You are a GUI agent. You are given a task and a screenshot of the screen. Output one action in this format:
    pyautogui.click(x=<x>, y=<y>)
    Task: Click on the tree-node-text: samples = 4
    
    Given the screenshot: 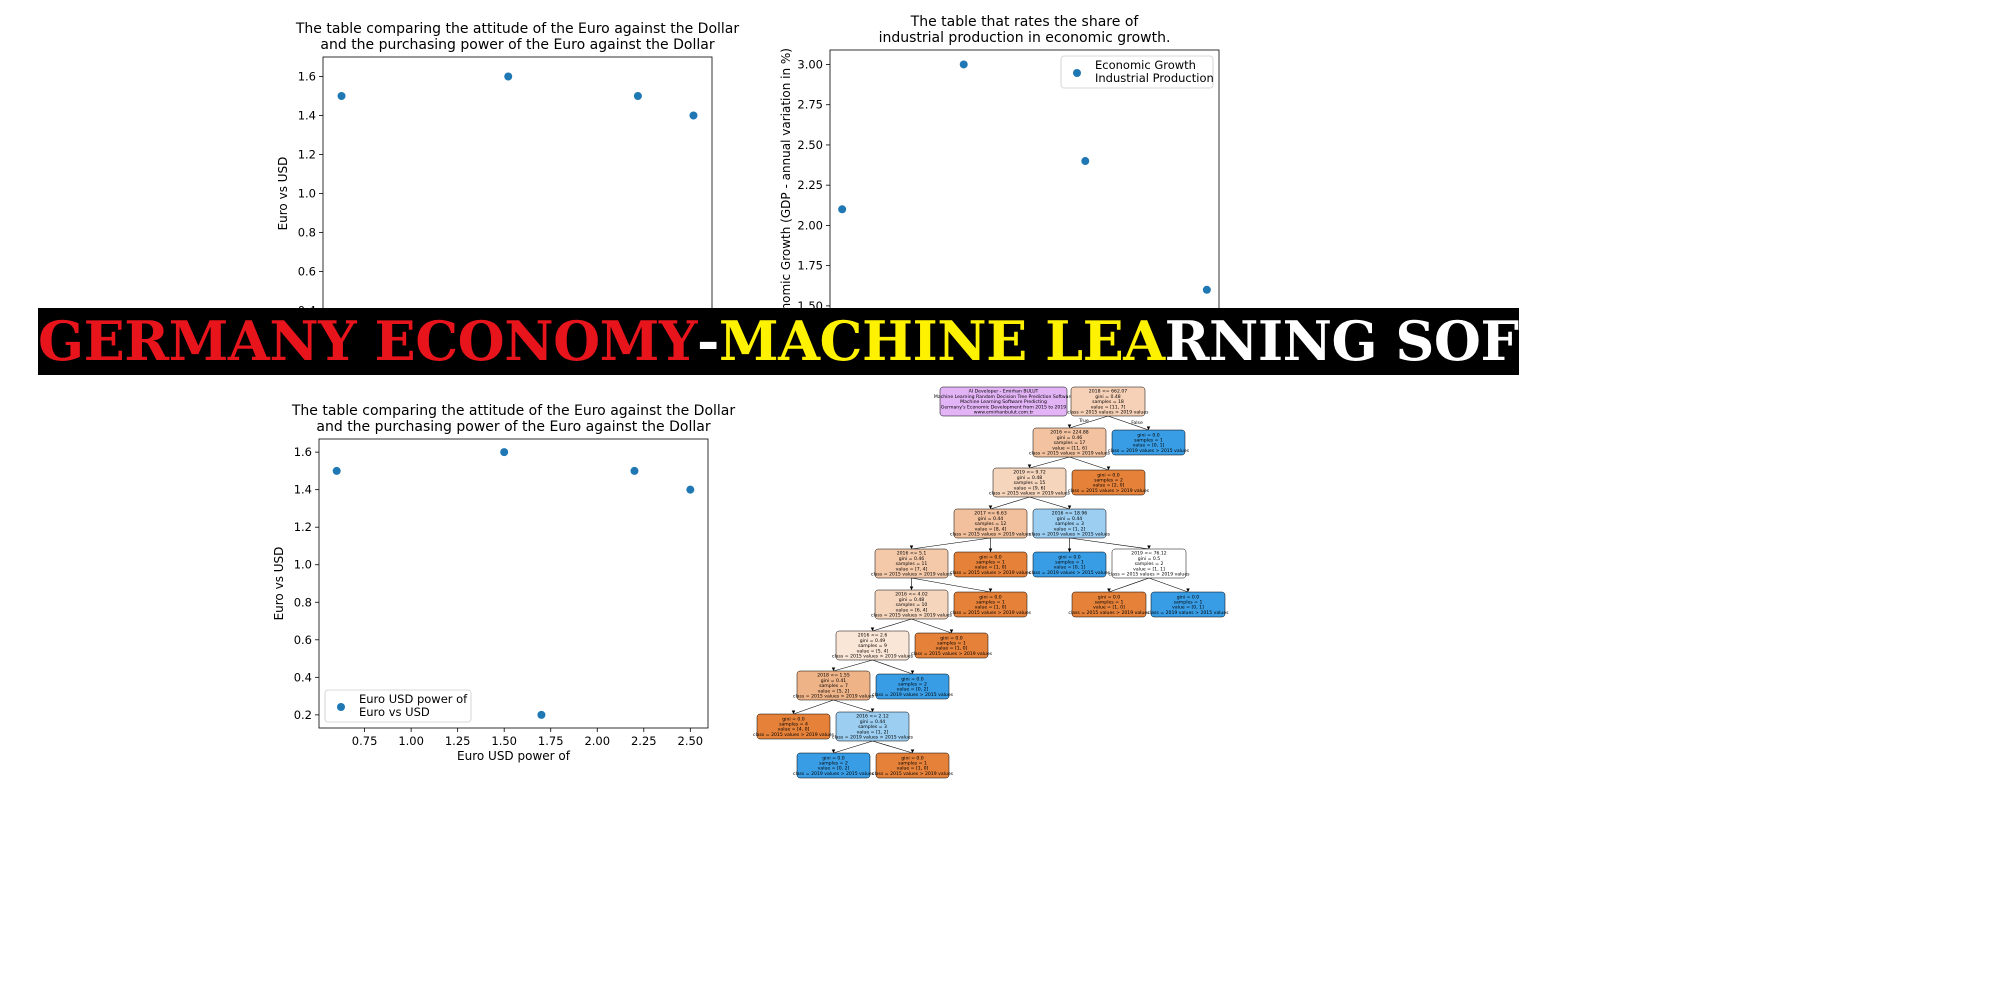 What is the action you would take?
    pyautogui.click(x=793, y=725)
    